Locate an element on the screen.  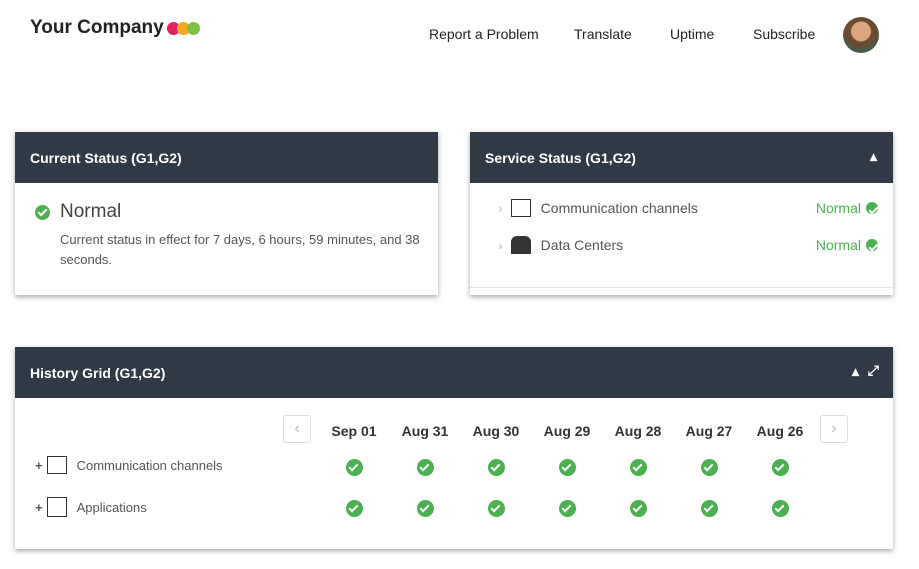
service-name: Communication channels is located at coordinates (619, 208).